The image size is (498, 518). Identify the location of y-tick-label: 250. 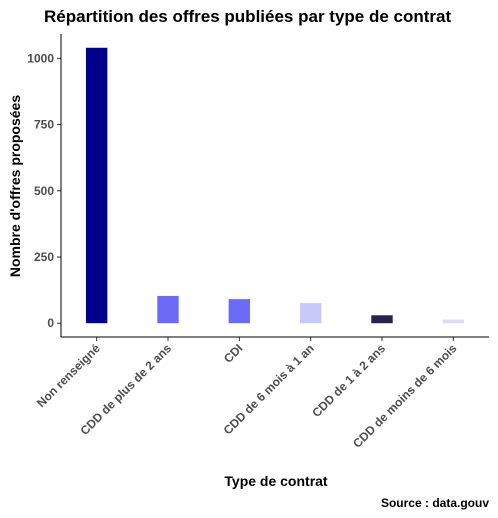
(44, 257).